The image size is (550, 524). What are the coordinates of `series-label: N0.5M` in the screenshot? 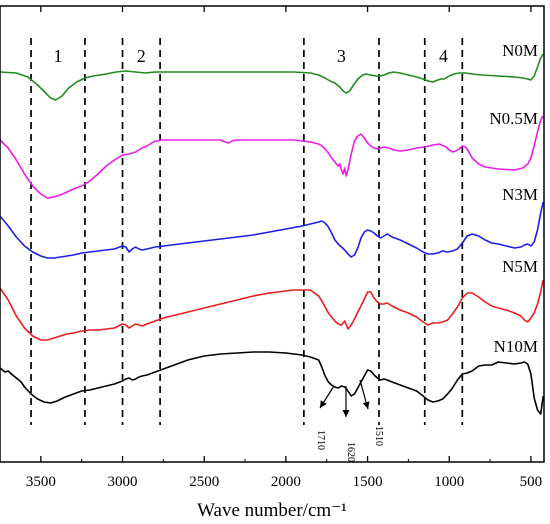 It's located at (513, 118).